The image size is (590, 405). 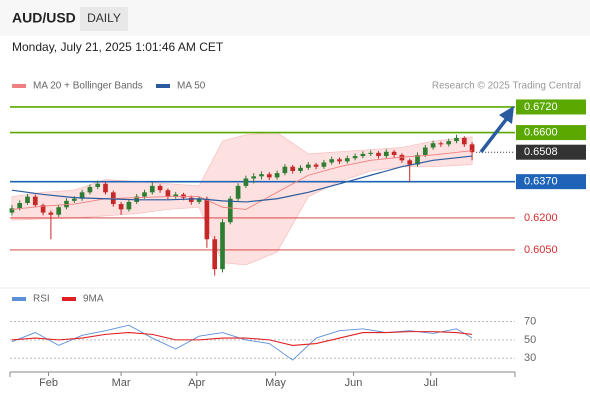 I want to click on legend-label: RSI, so click(x=41, y=299).